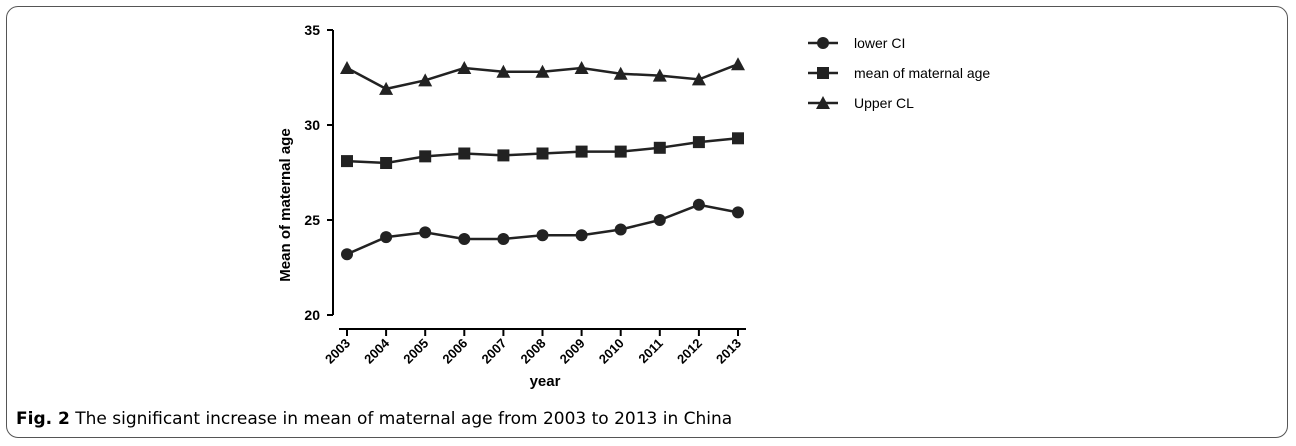 The image size is (1296, 446). Describe the element at coordinates (533, 351) in the screenshot. I see `x-tick-label: 2008` at that location.